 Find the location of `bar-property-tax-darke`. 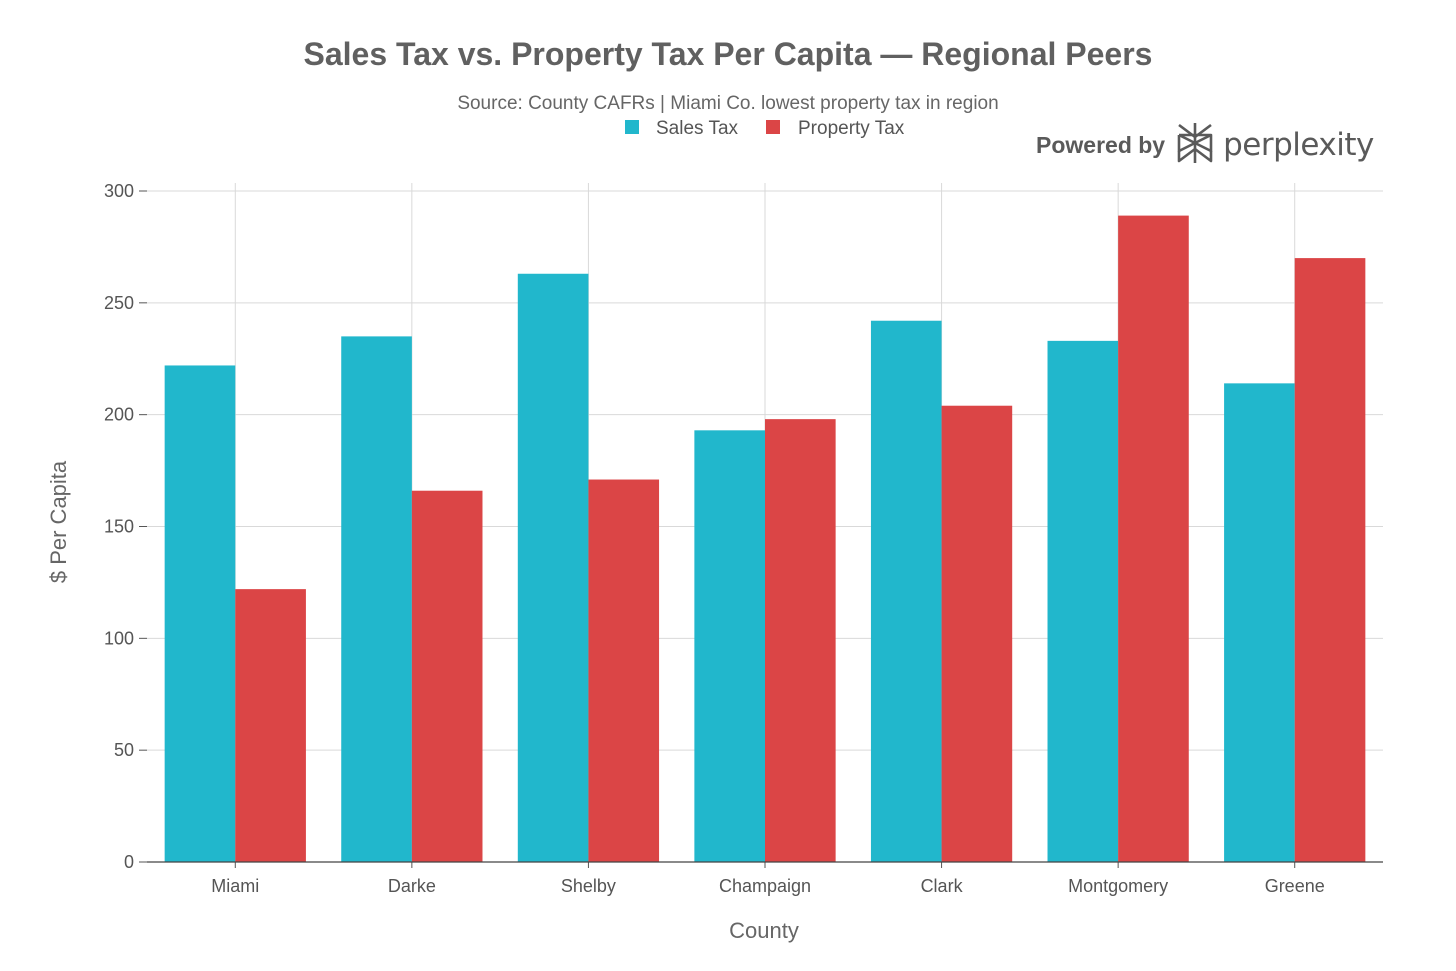

bar-property-tax-darke is located at coordinates (447, 676).